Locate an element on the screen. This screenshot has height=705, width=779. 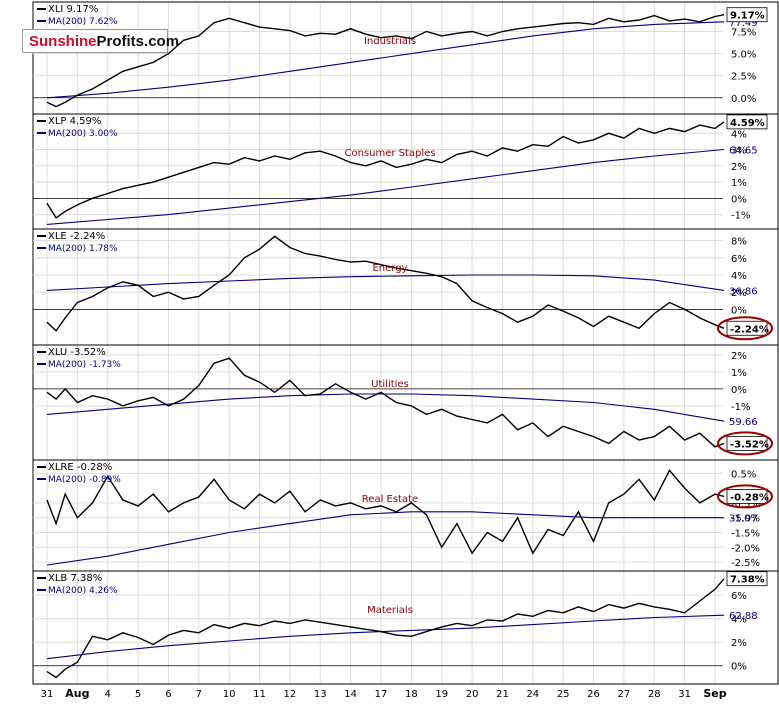
y-tick-label: -1.0% is located at coordinates (745, 519).